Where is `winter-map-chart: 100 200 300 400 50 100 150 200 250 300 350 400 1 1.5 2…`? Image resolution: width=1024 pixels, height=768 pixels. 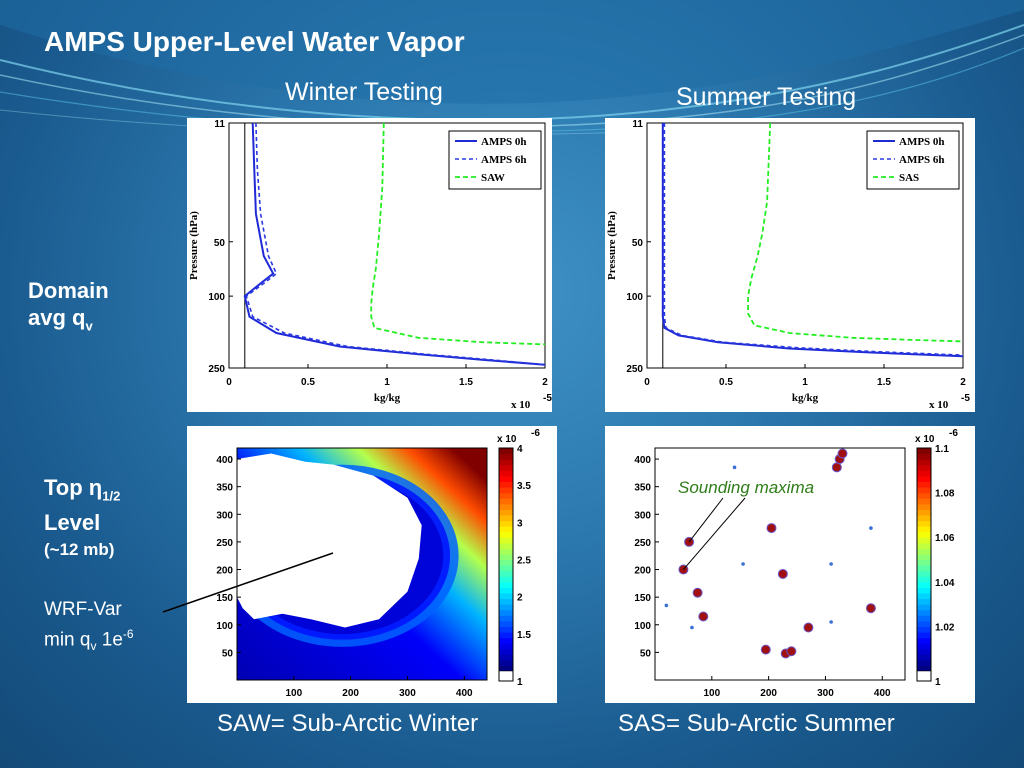 winter-map-chart: 100 200 300 400 50 100 150 200 250 300 350 400 1 1.5 2… is located at coordinates (378, 563).